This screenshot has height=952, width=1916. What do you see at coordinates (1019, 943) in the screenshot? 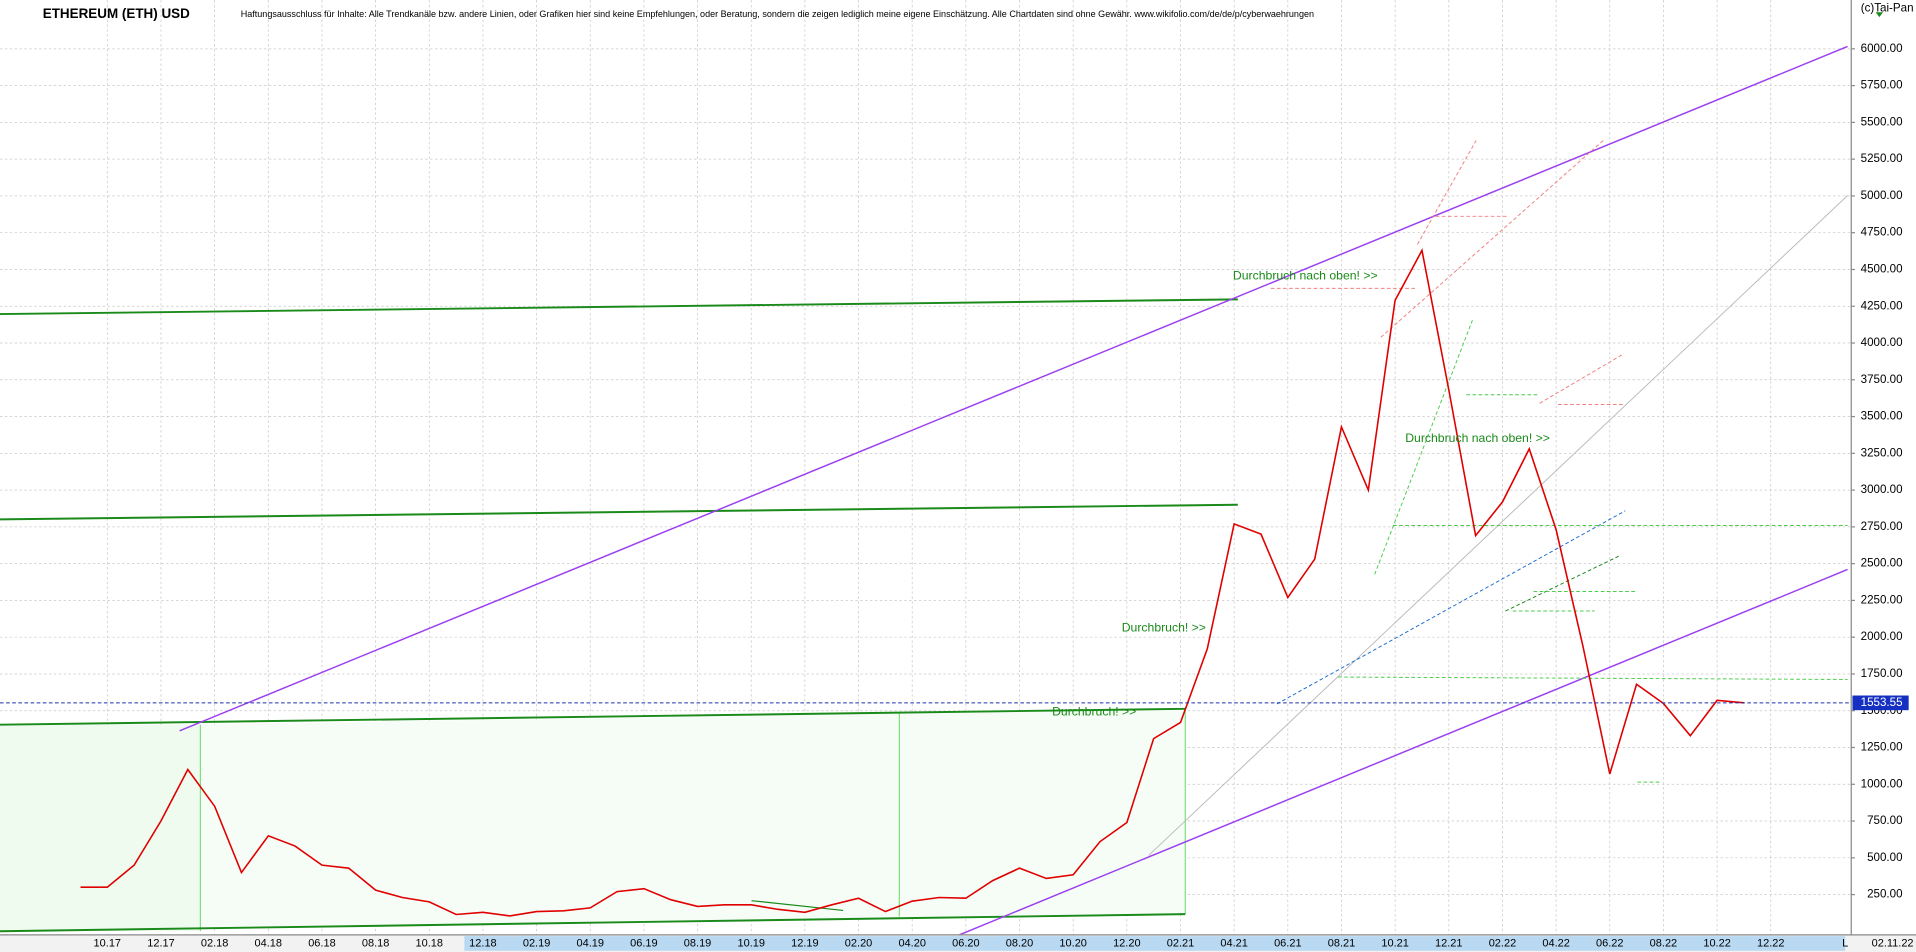
I see `x-tick-label: 08.20` at bounding box center [1019, 943].